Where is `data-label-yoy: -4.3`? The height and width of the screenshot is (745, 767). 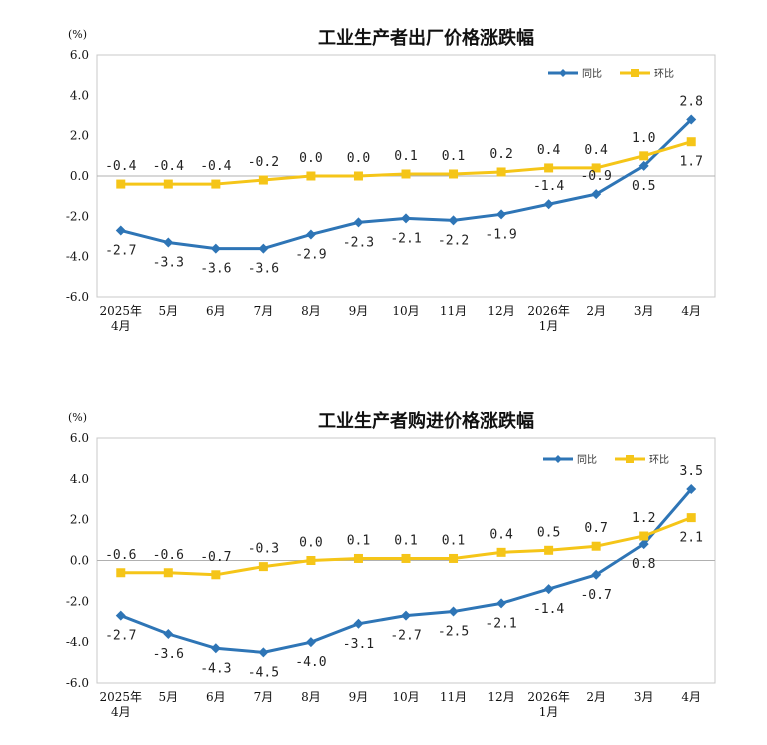
data-label-yoy: -4.3 is located at coordinates (215, 668).